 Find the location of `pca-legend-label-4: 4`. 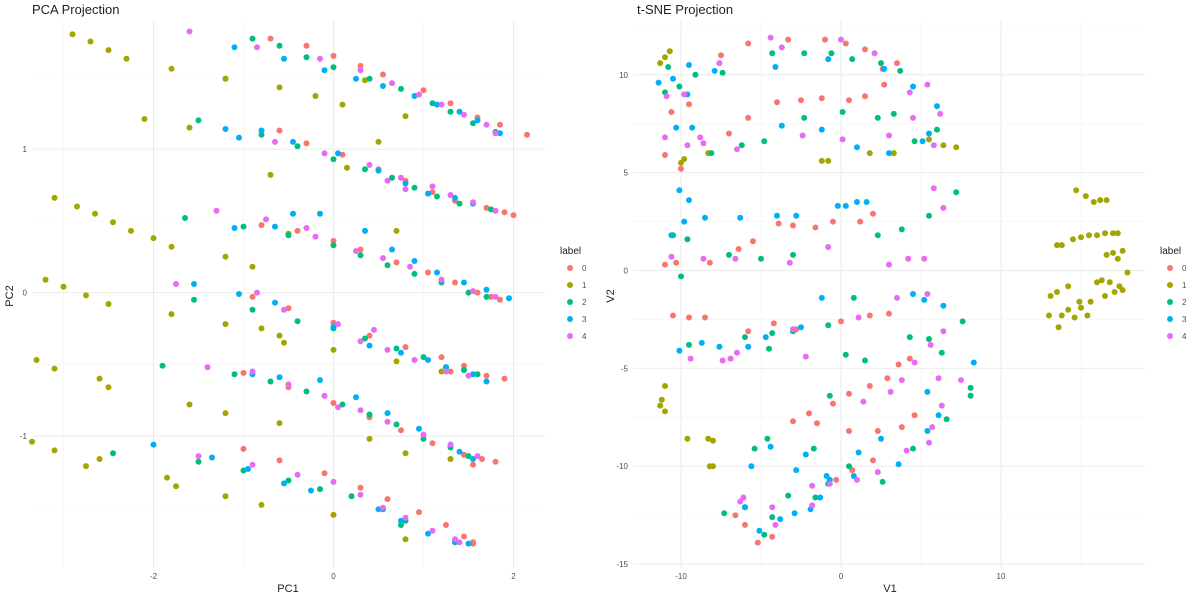

pca-legend-label-4: 4 is located at coordinates (584, 336).